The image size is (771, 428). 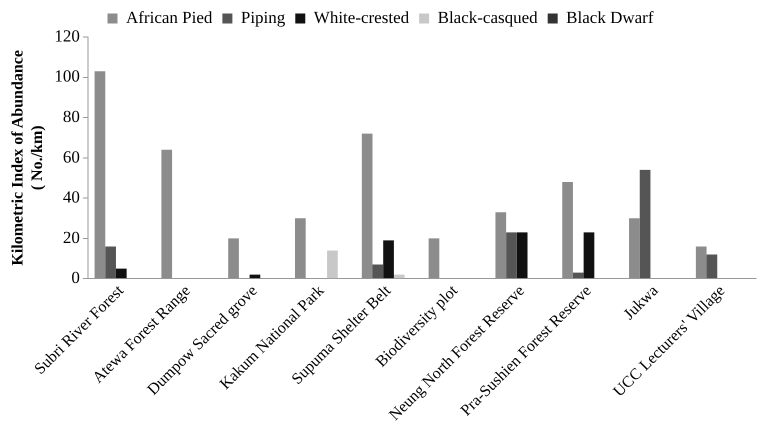 What do you see at coordinates (67, 36) in the screenshot?
I see `y-tick-label: 120` at bounding box center [67, 36].